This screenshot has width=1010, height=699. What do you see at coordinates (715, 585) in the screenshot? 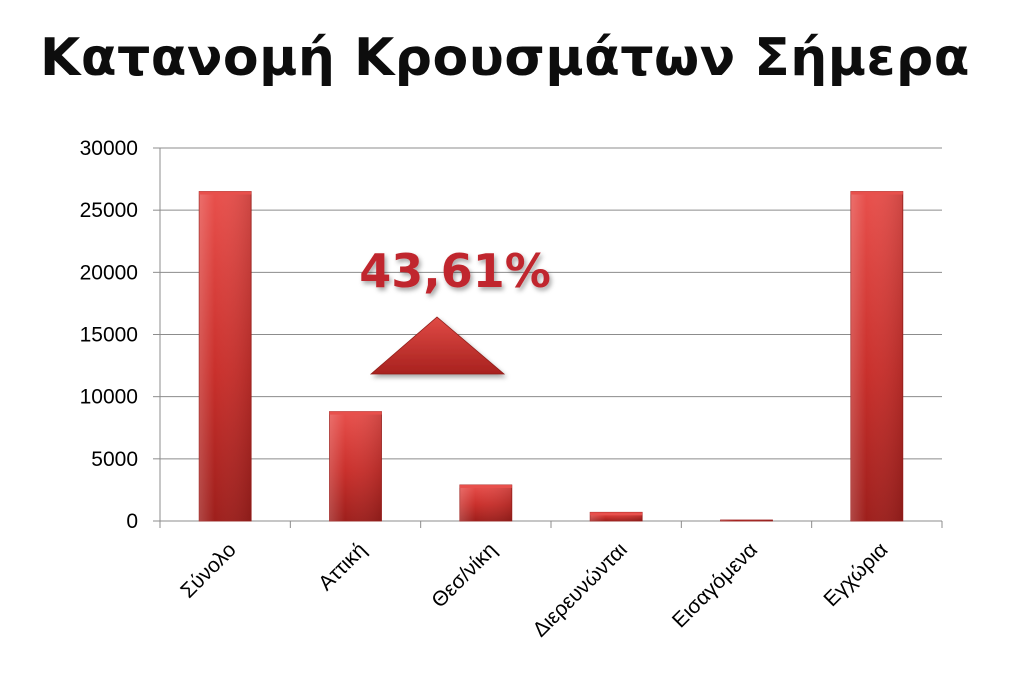
I see `x-category-label: Εισαγόμενα` at bounding box center [715, 585].